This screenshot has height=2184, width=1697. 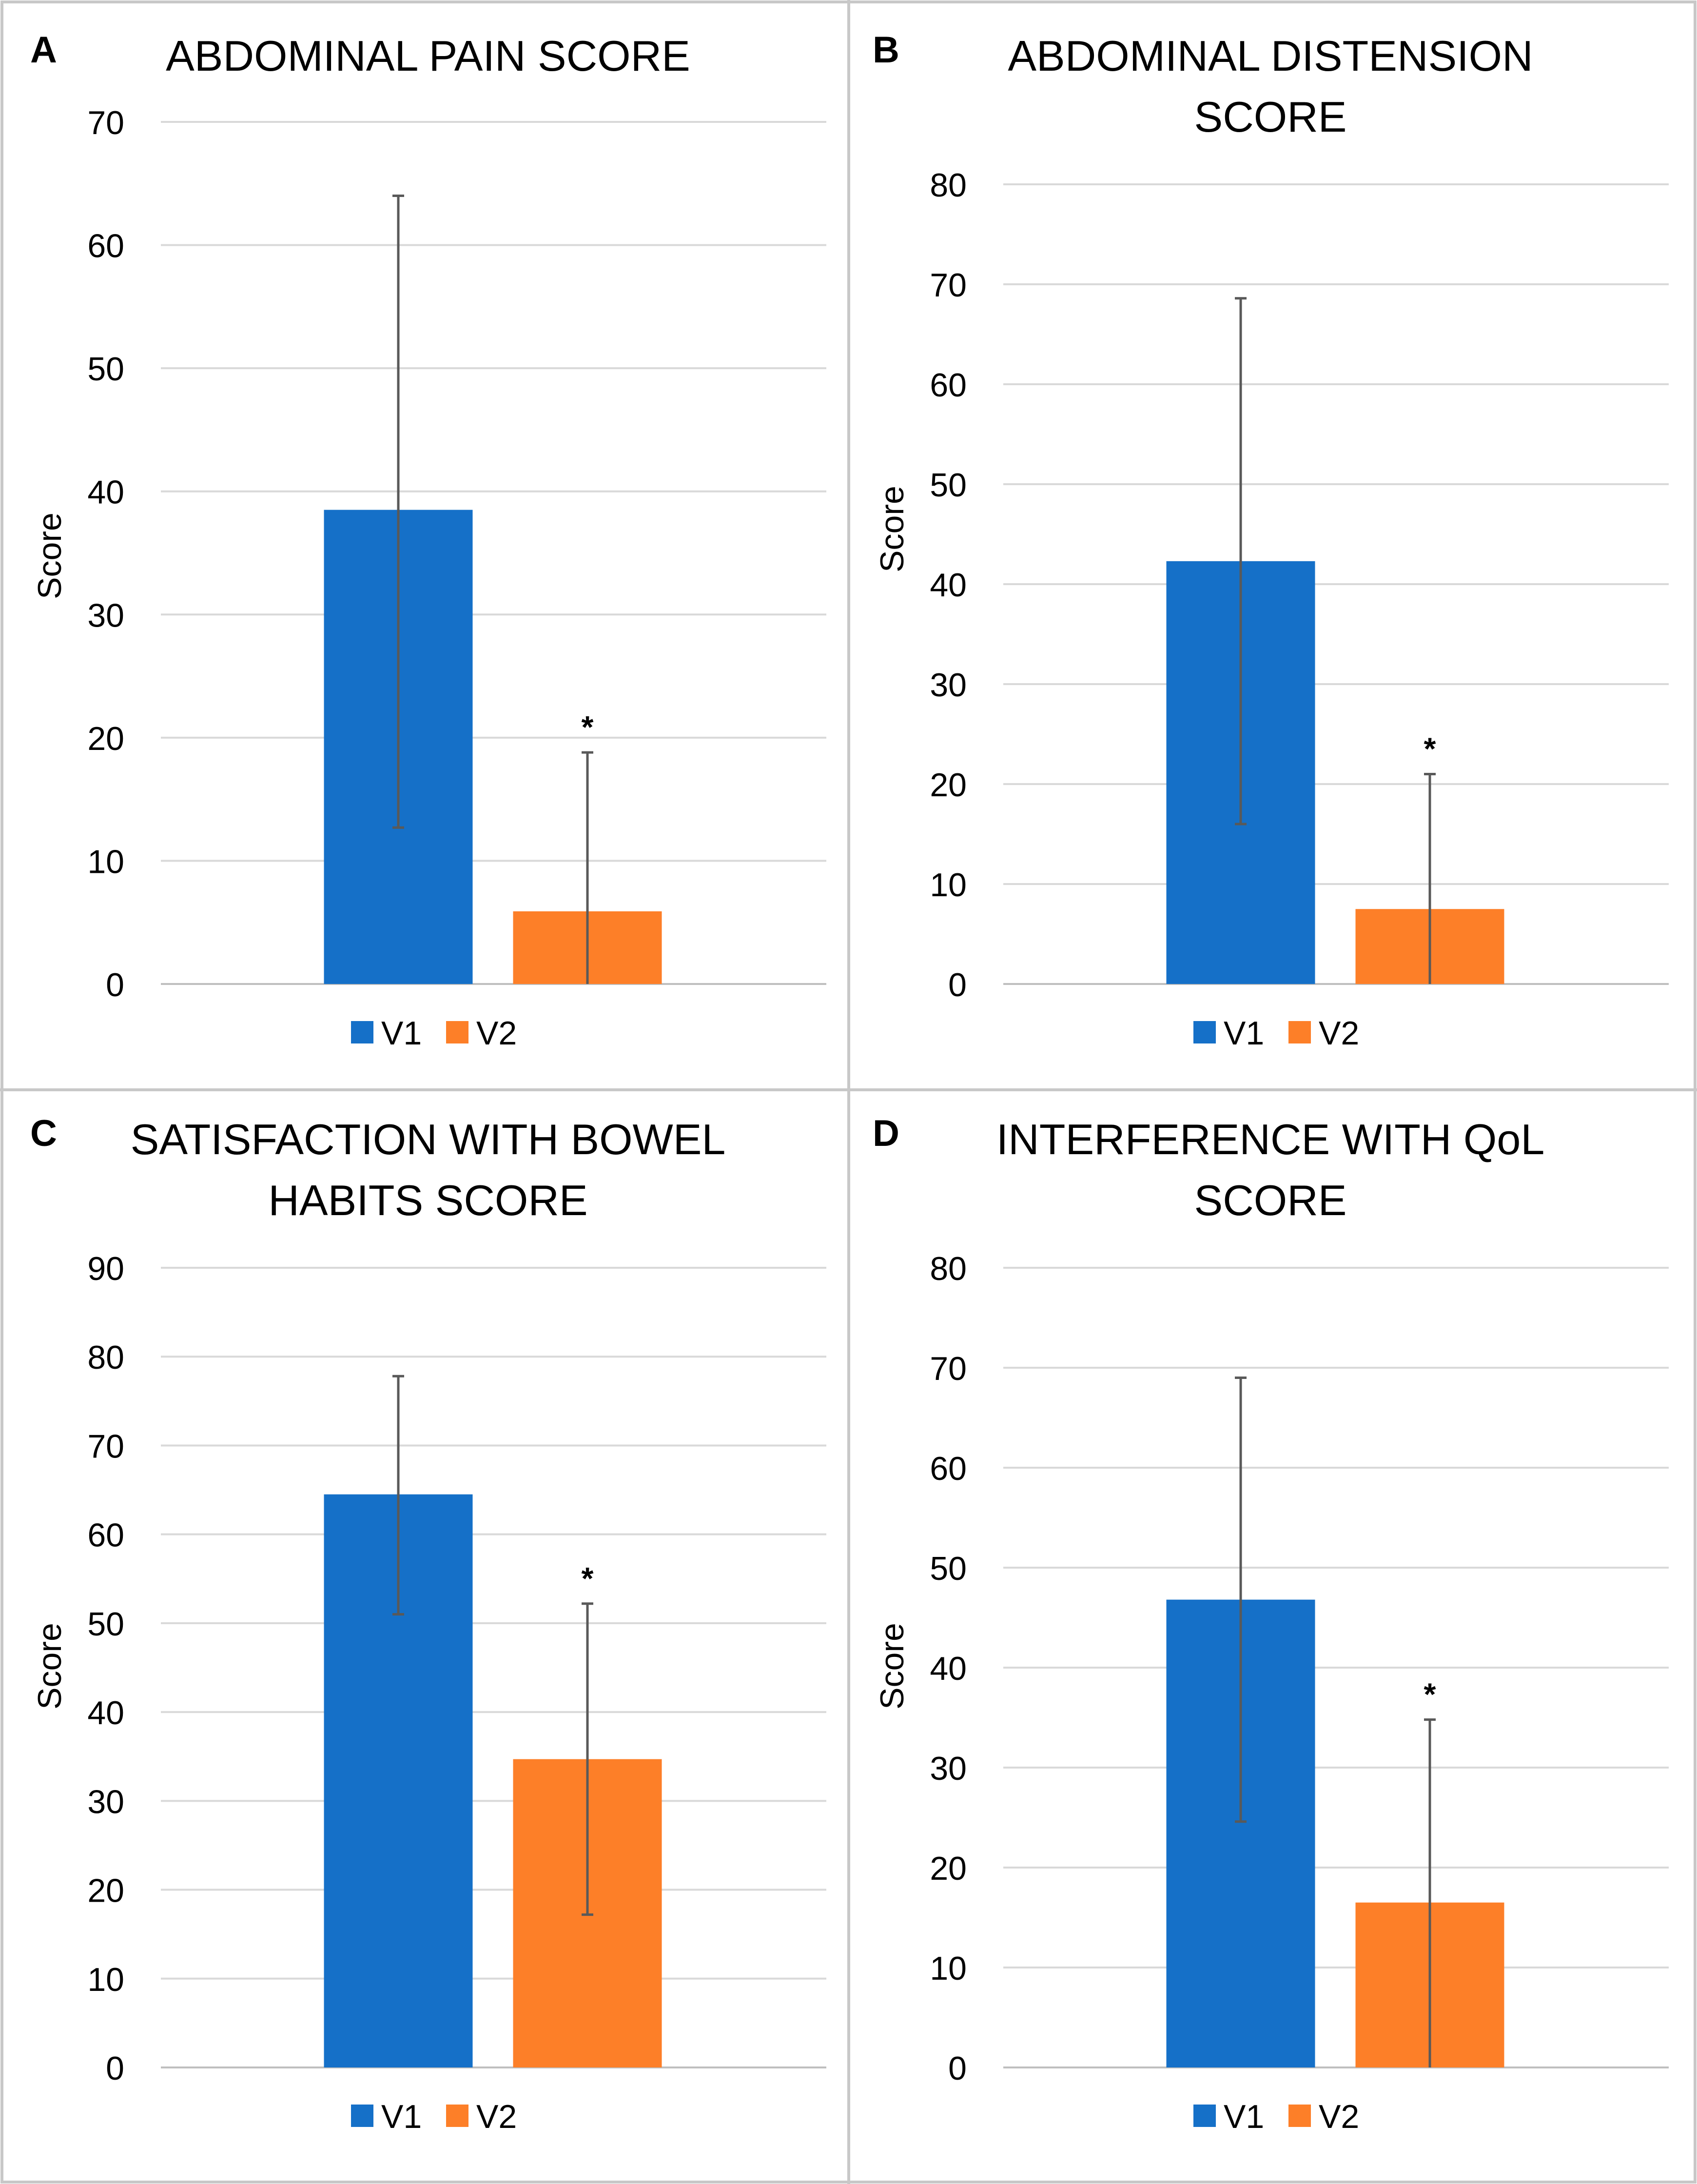 What do you see at coordinates (1270, 56) in the screenshot?
I see `chart-title-line: ABDOMINAL DISTENSION` at bounding box center [1270, 56].